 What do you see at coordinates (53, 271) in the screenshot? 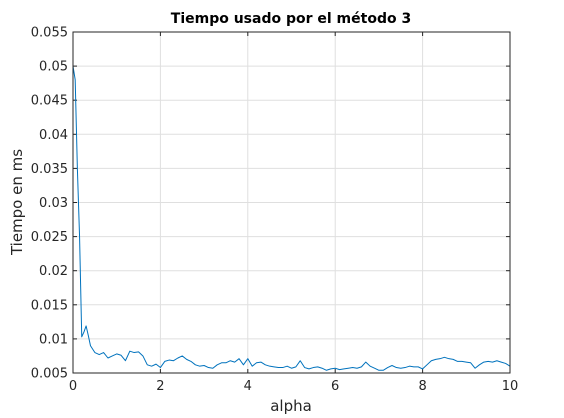
I see `y-tick-label: 0.02` at bounding box center [53, 271].